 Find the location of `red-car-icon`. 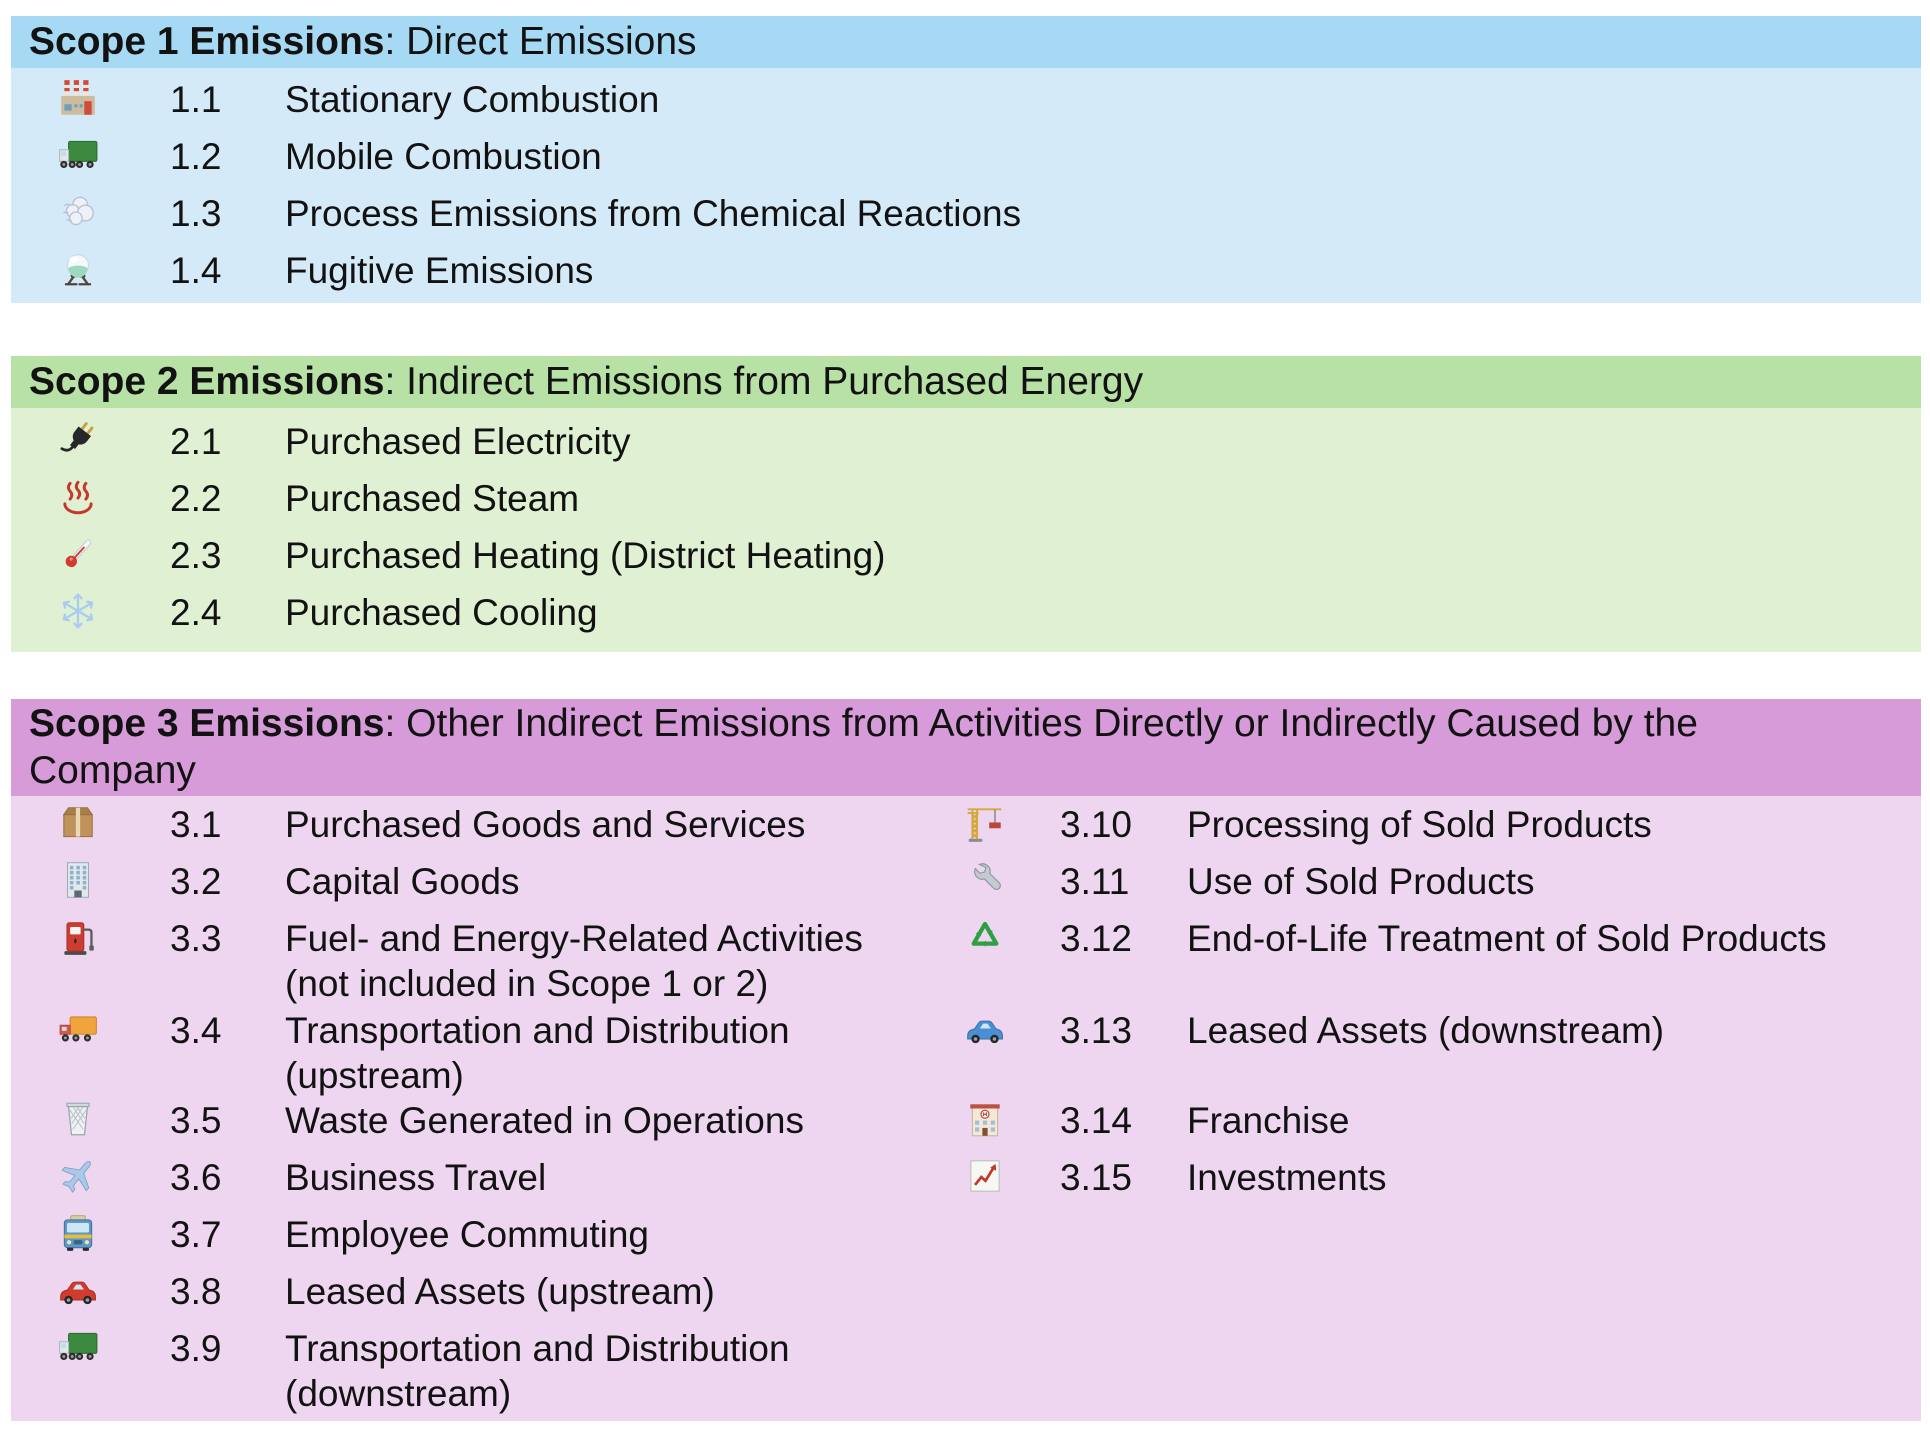

red-car-icon is located at coordinates (78, 1290).